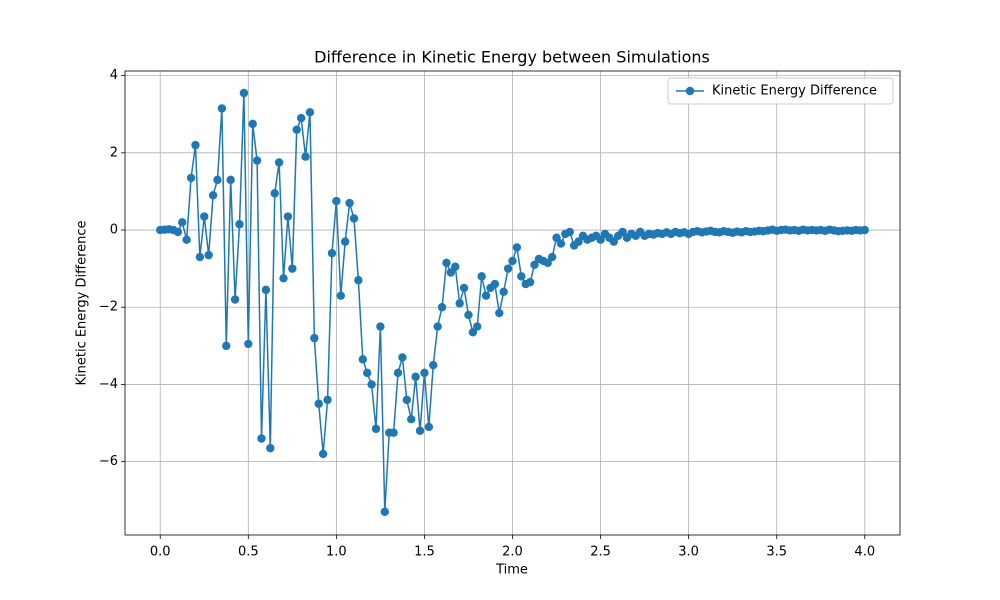 This screenshot has height=600, width=1000. I want to click on x-tick-label: 2.0, so click(512, 552).